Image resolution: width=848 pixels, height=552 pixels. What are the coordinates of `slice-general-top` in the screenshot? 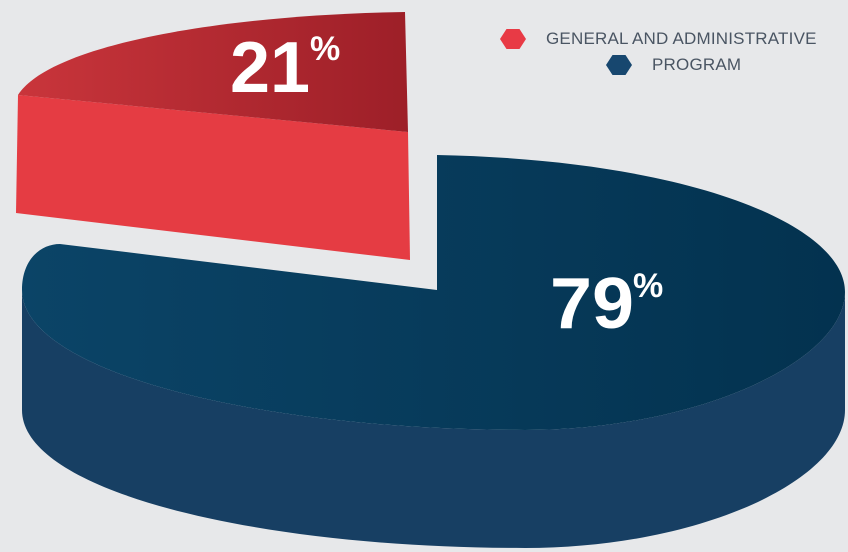 It's located at (213, 72).